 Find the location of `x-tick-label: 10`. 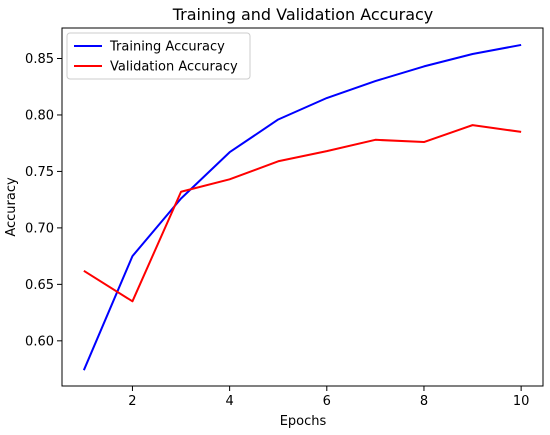

x-tick-label: 10 is located at coordinates (521, 401).